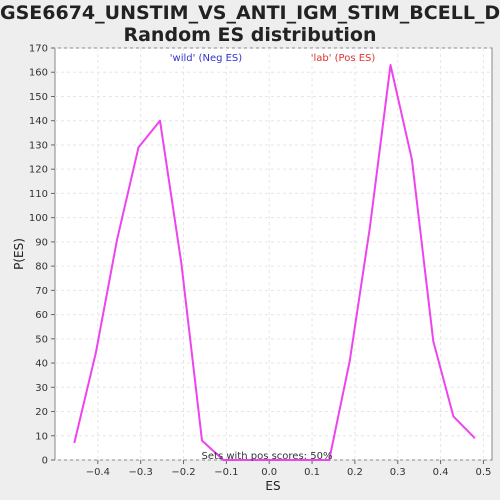  Describe the element at coordinates (41, 242) in the screenshot. I see `y-tick-label: 90` at that location.